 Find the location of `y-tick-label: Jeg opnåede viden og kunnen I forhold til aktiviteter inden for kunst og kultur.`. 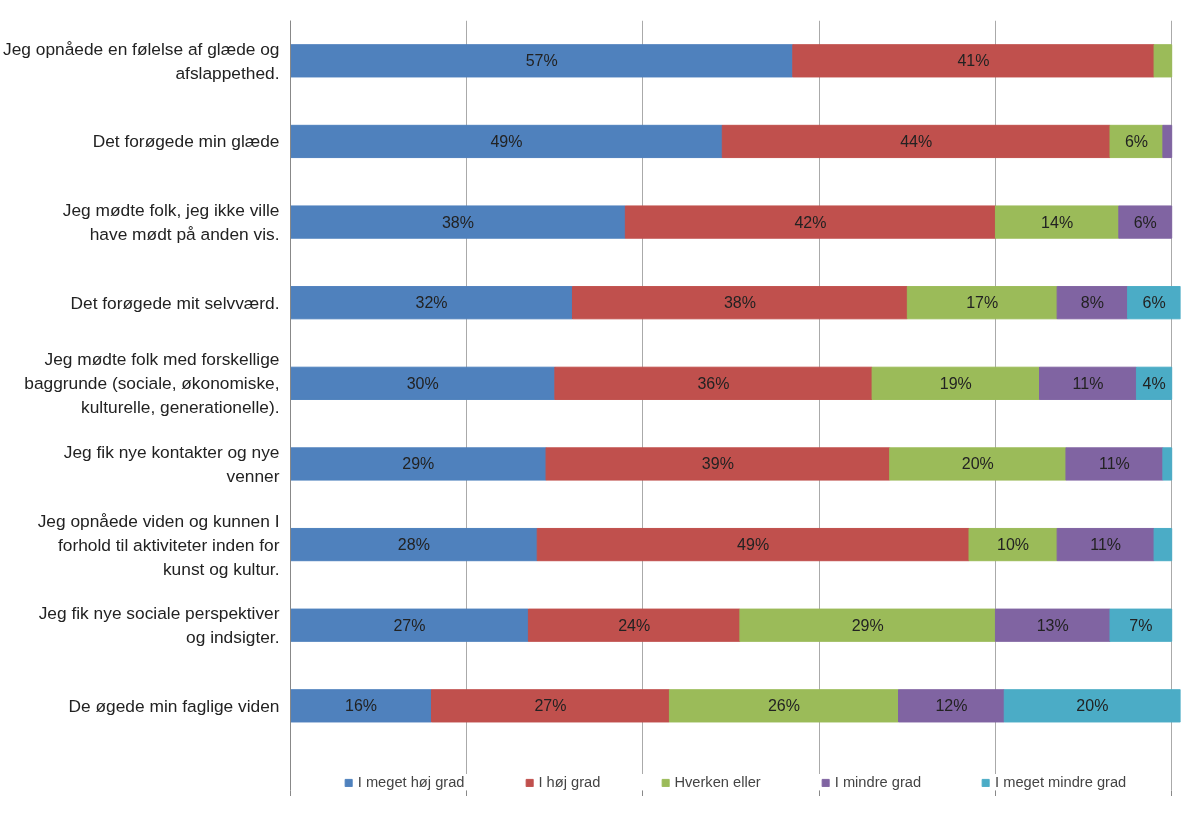

y-tick-label: Jeg opnåede viden og kunnen I forhold til aktiviteter inden for kunst og kultur. is located at coordinates (158, 544).